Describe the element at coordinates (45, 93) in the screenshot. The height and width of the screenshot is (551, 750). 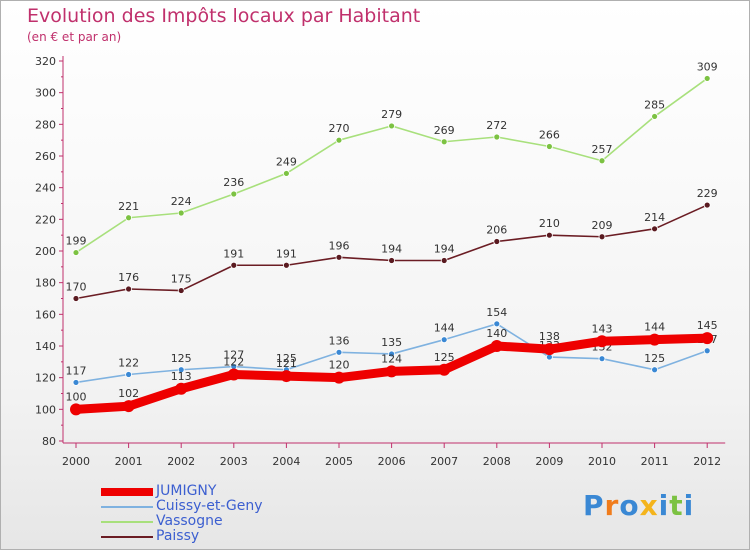
I see `y-tick-label: 300` at that location.